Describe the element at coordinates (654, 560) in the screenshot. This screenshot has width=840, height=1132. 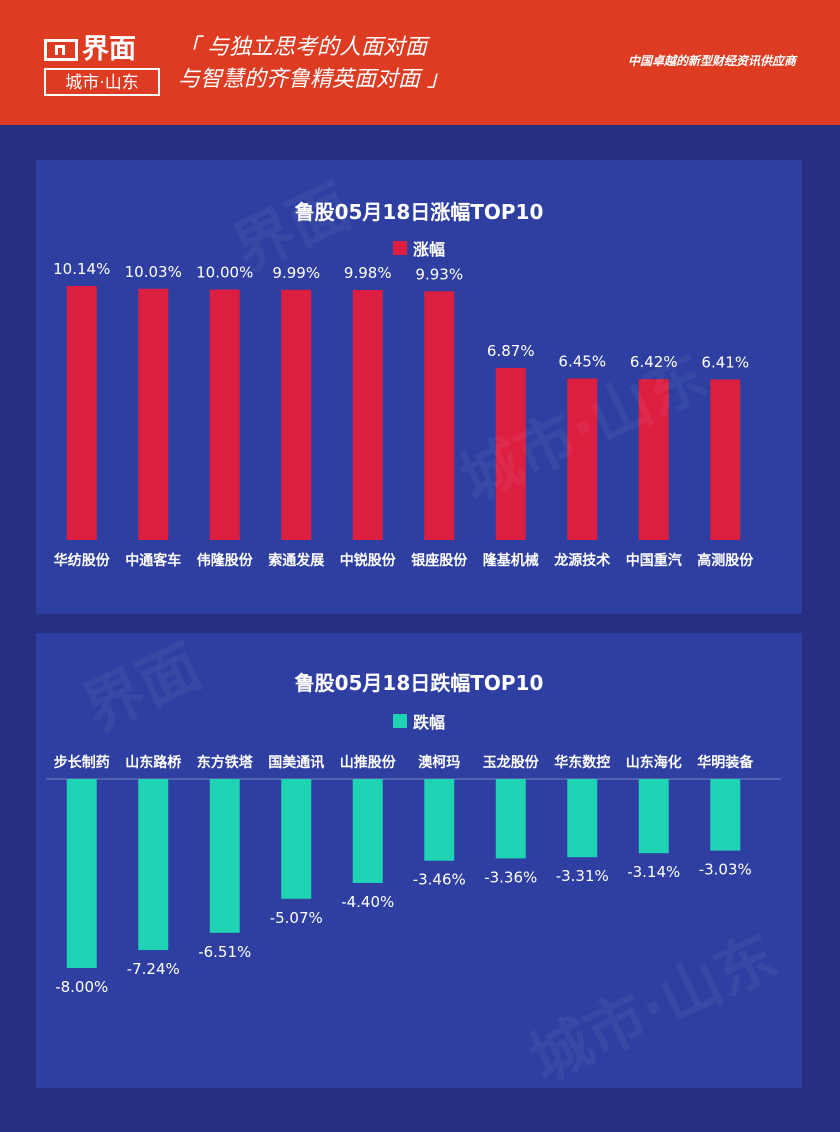
I see `gain-category-label: 中国重汽` at that location.